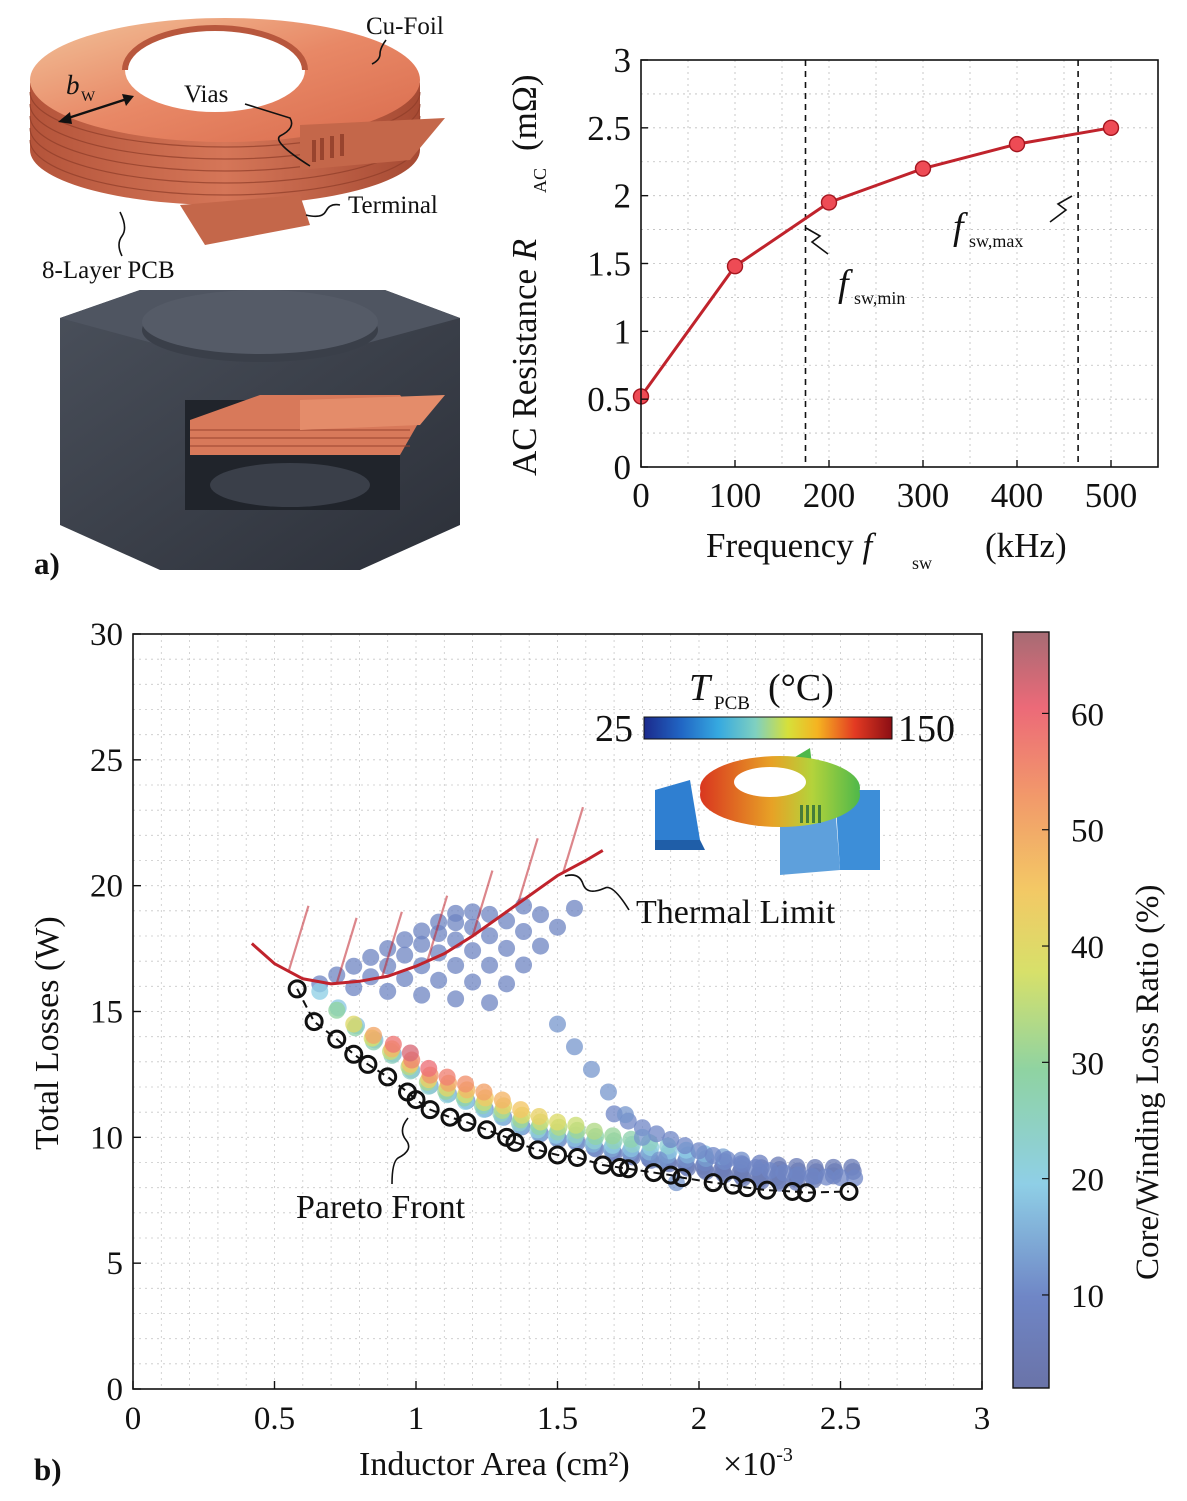  Describe the element at coordinates (557, 1419) in the screenshot. I see `x-tick-label: 1.5` at that location.